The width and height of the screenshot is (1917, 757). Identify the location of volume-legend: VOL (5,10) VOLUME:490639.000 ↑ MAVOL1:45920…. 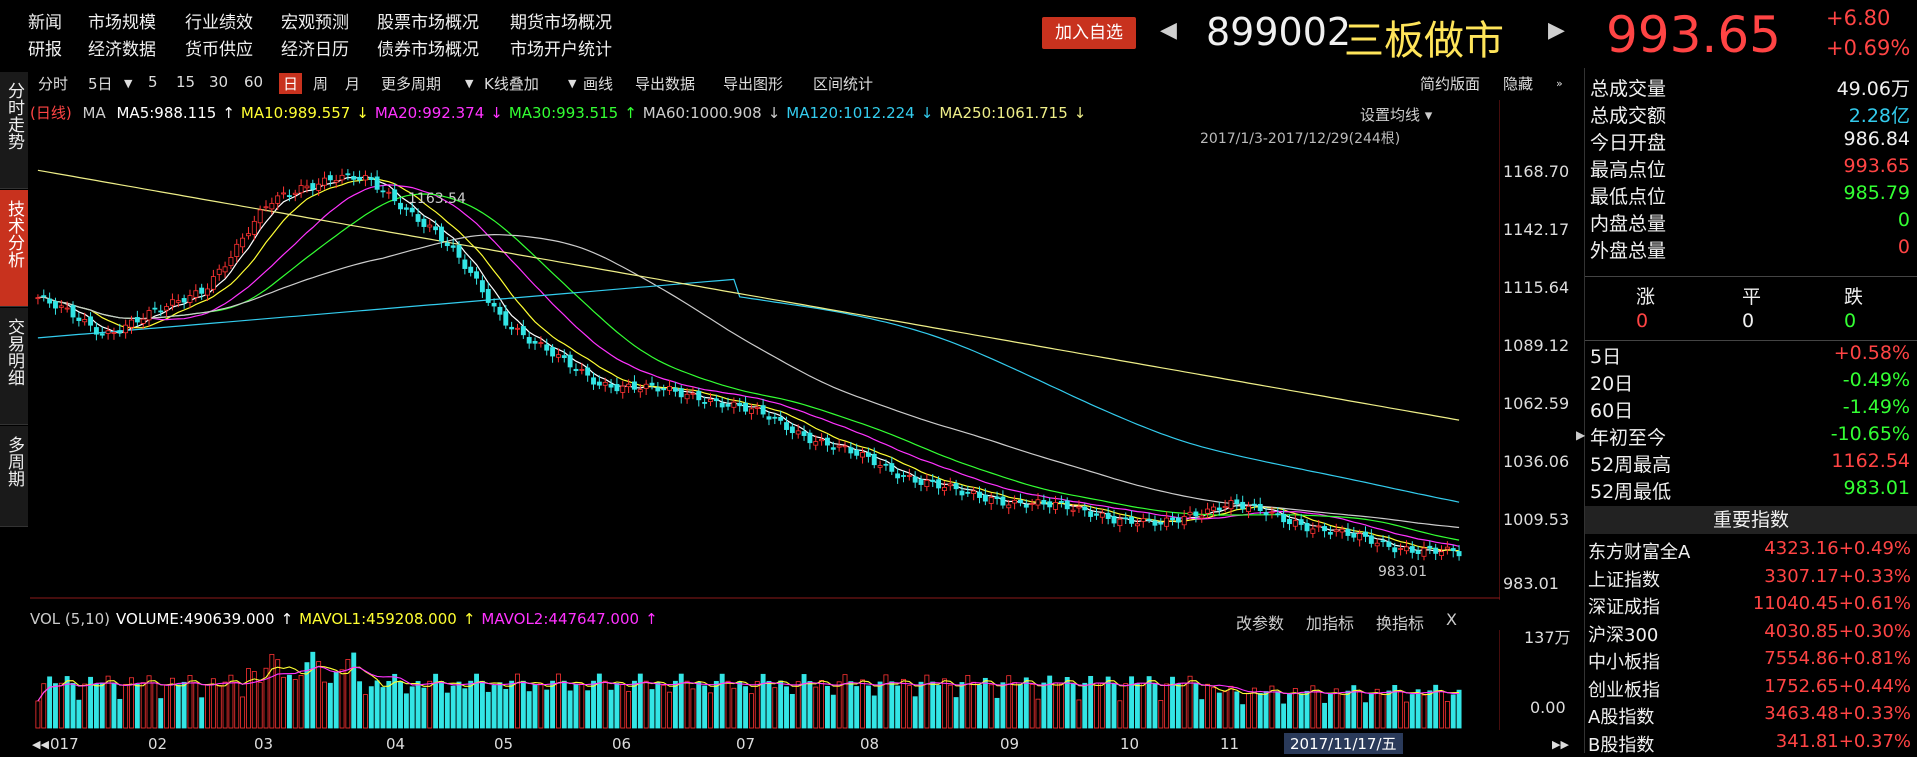
(347, 619).